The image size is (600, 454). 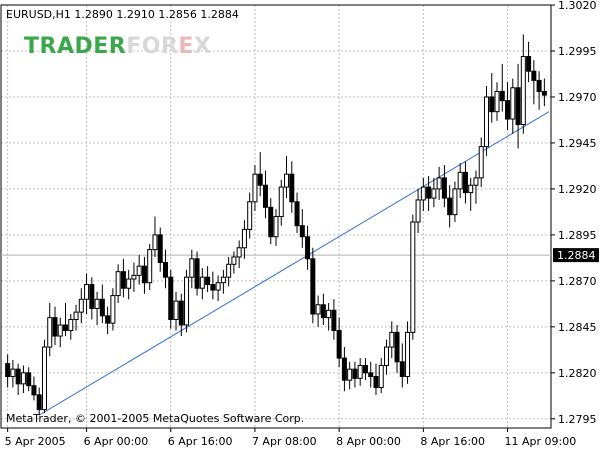 What do you see at coordinates (452, 441) in the screenshot?
I see `x-tick-label: 8 Apr 16:00` at bounding box center [452, 441].